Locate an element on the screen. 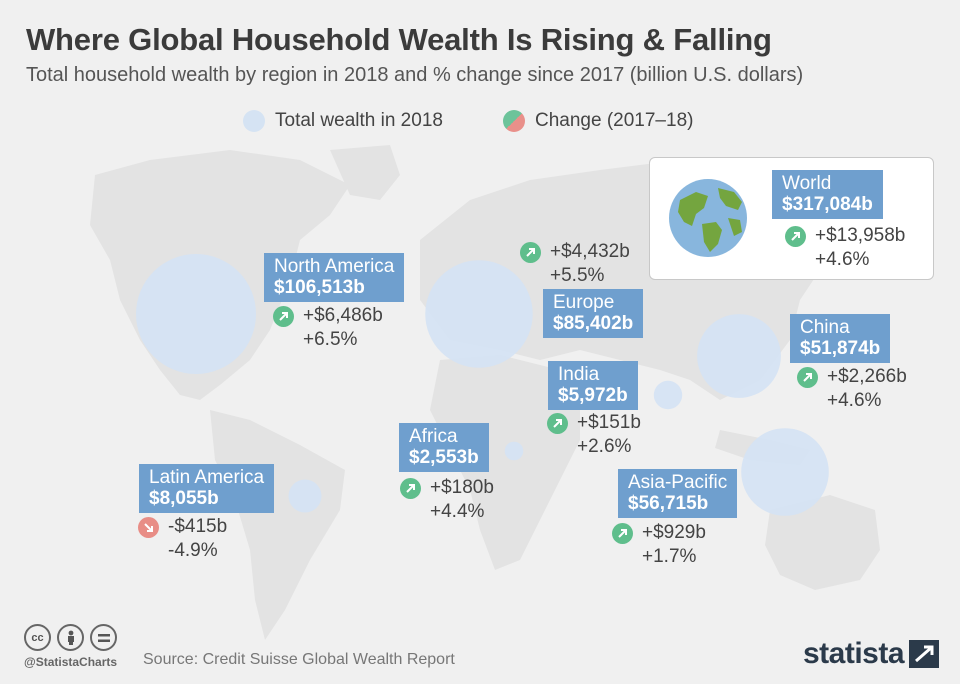 The image size is (960, 684). region-change-value: -$415b is located at coordinates (198, 526).